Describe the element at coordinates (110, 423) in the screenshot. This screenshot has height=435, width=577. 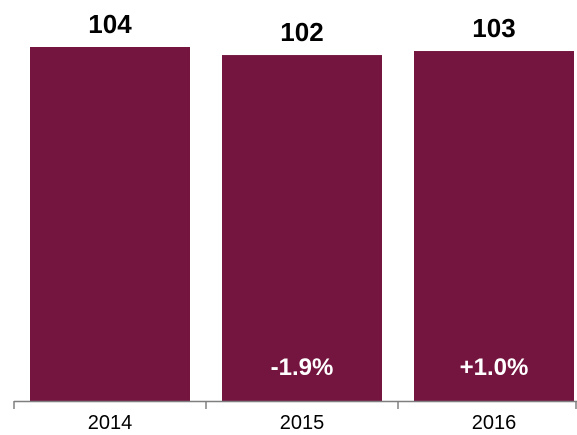
I see `x-tick-label-2014: 2014` at that location.